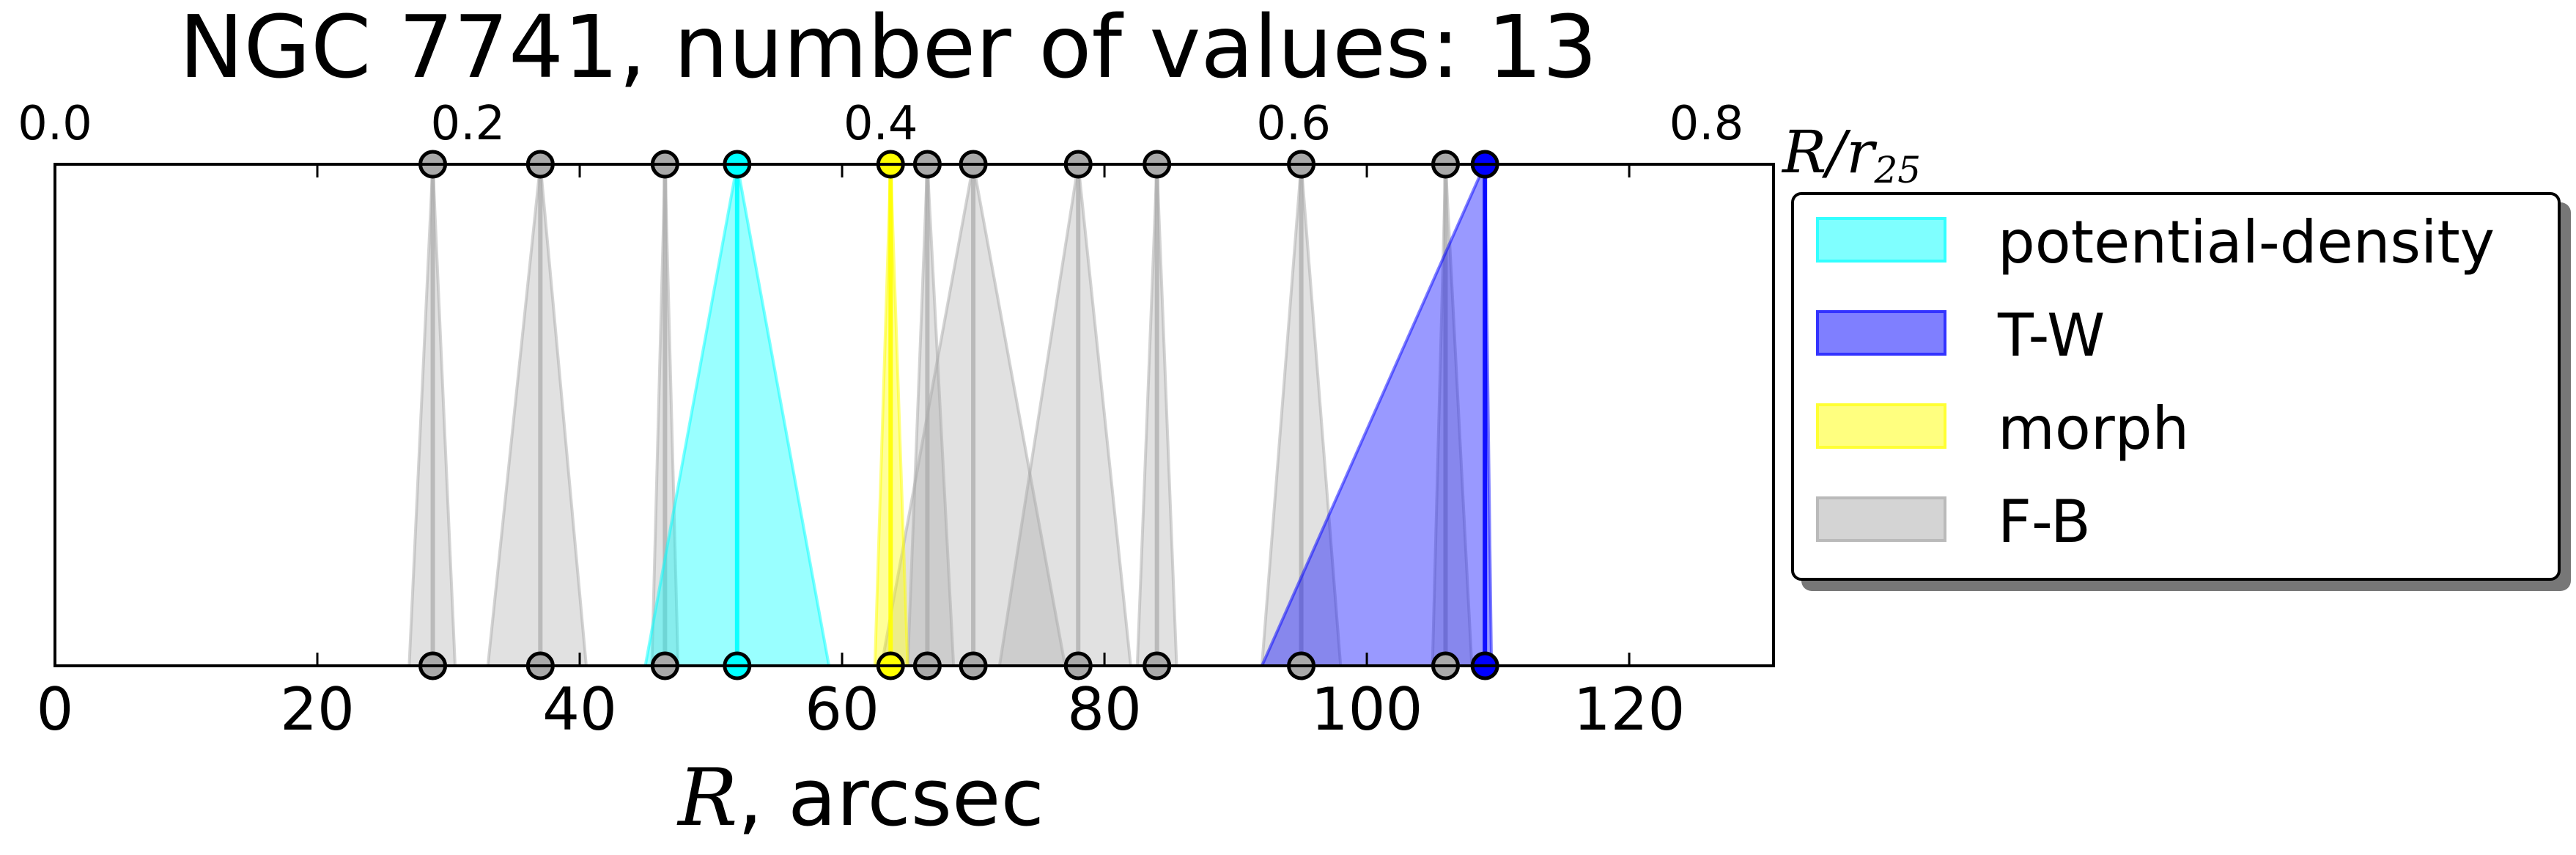 Image resolution: width=2576 pixels, height=855 pixels. I want to click on legend-label: T-W, so click(2052, 335).